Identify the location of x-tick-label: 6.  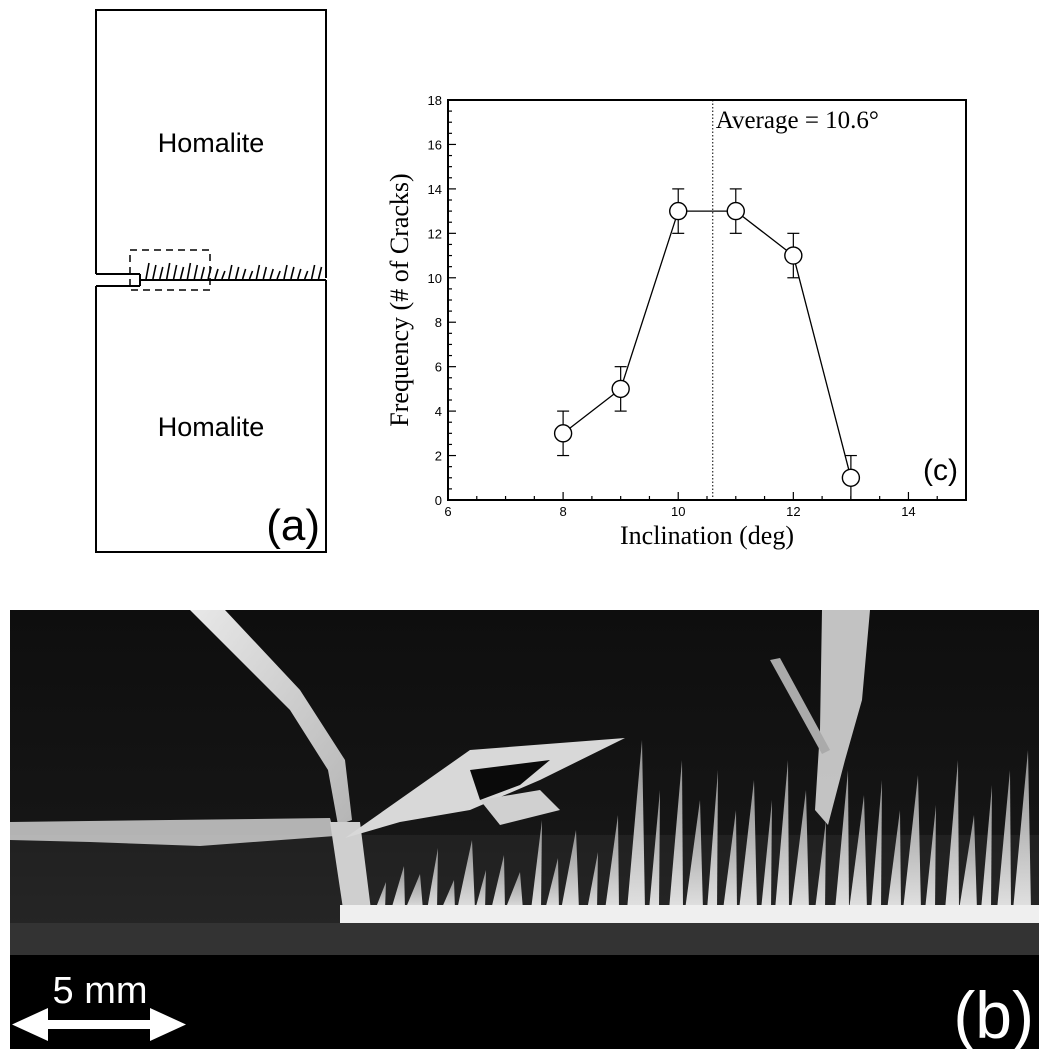
(447, 511).